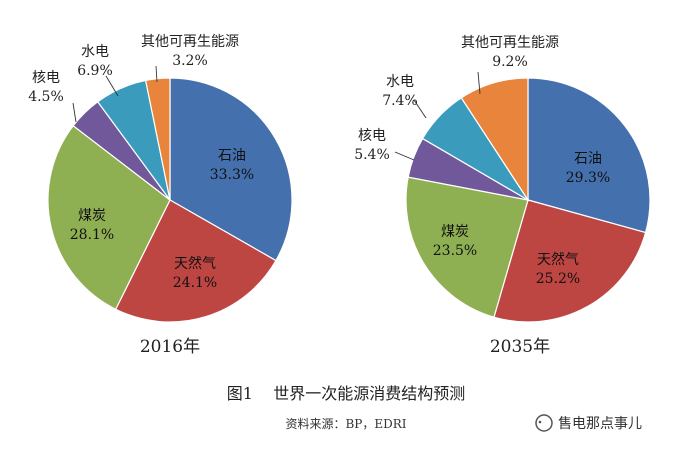  I want to click on slice-value-label: 7.4%, so click(400, 101).